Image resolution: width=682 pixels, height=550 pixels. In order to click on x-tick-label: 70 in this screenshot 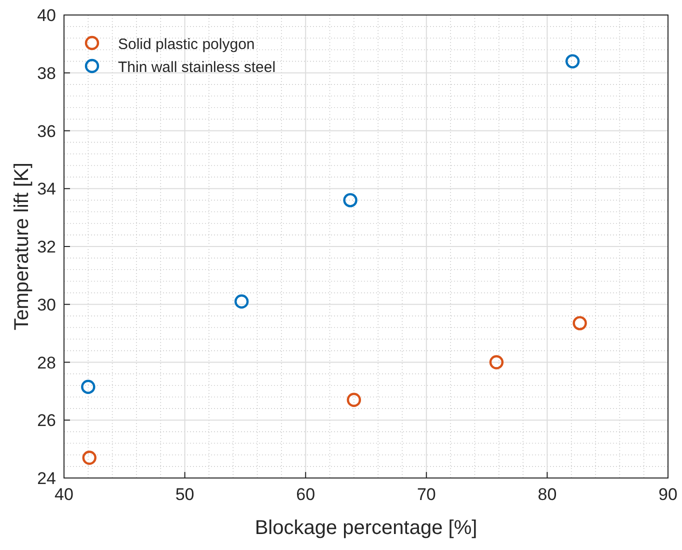, I will do `click(426, 494)`.